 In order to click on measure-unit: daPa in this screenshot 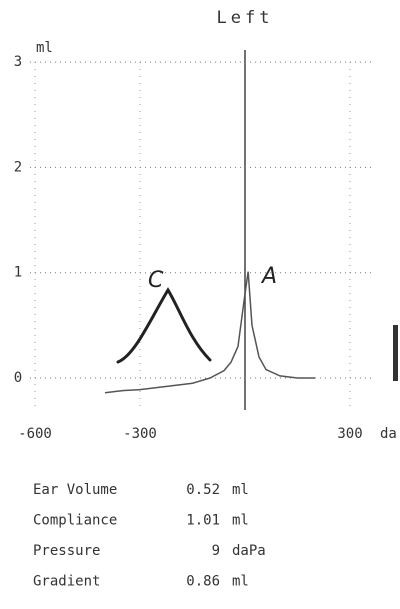, I will do `click(249, 551)`.